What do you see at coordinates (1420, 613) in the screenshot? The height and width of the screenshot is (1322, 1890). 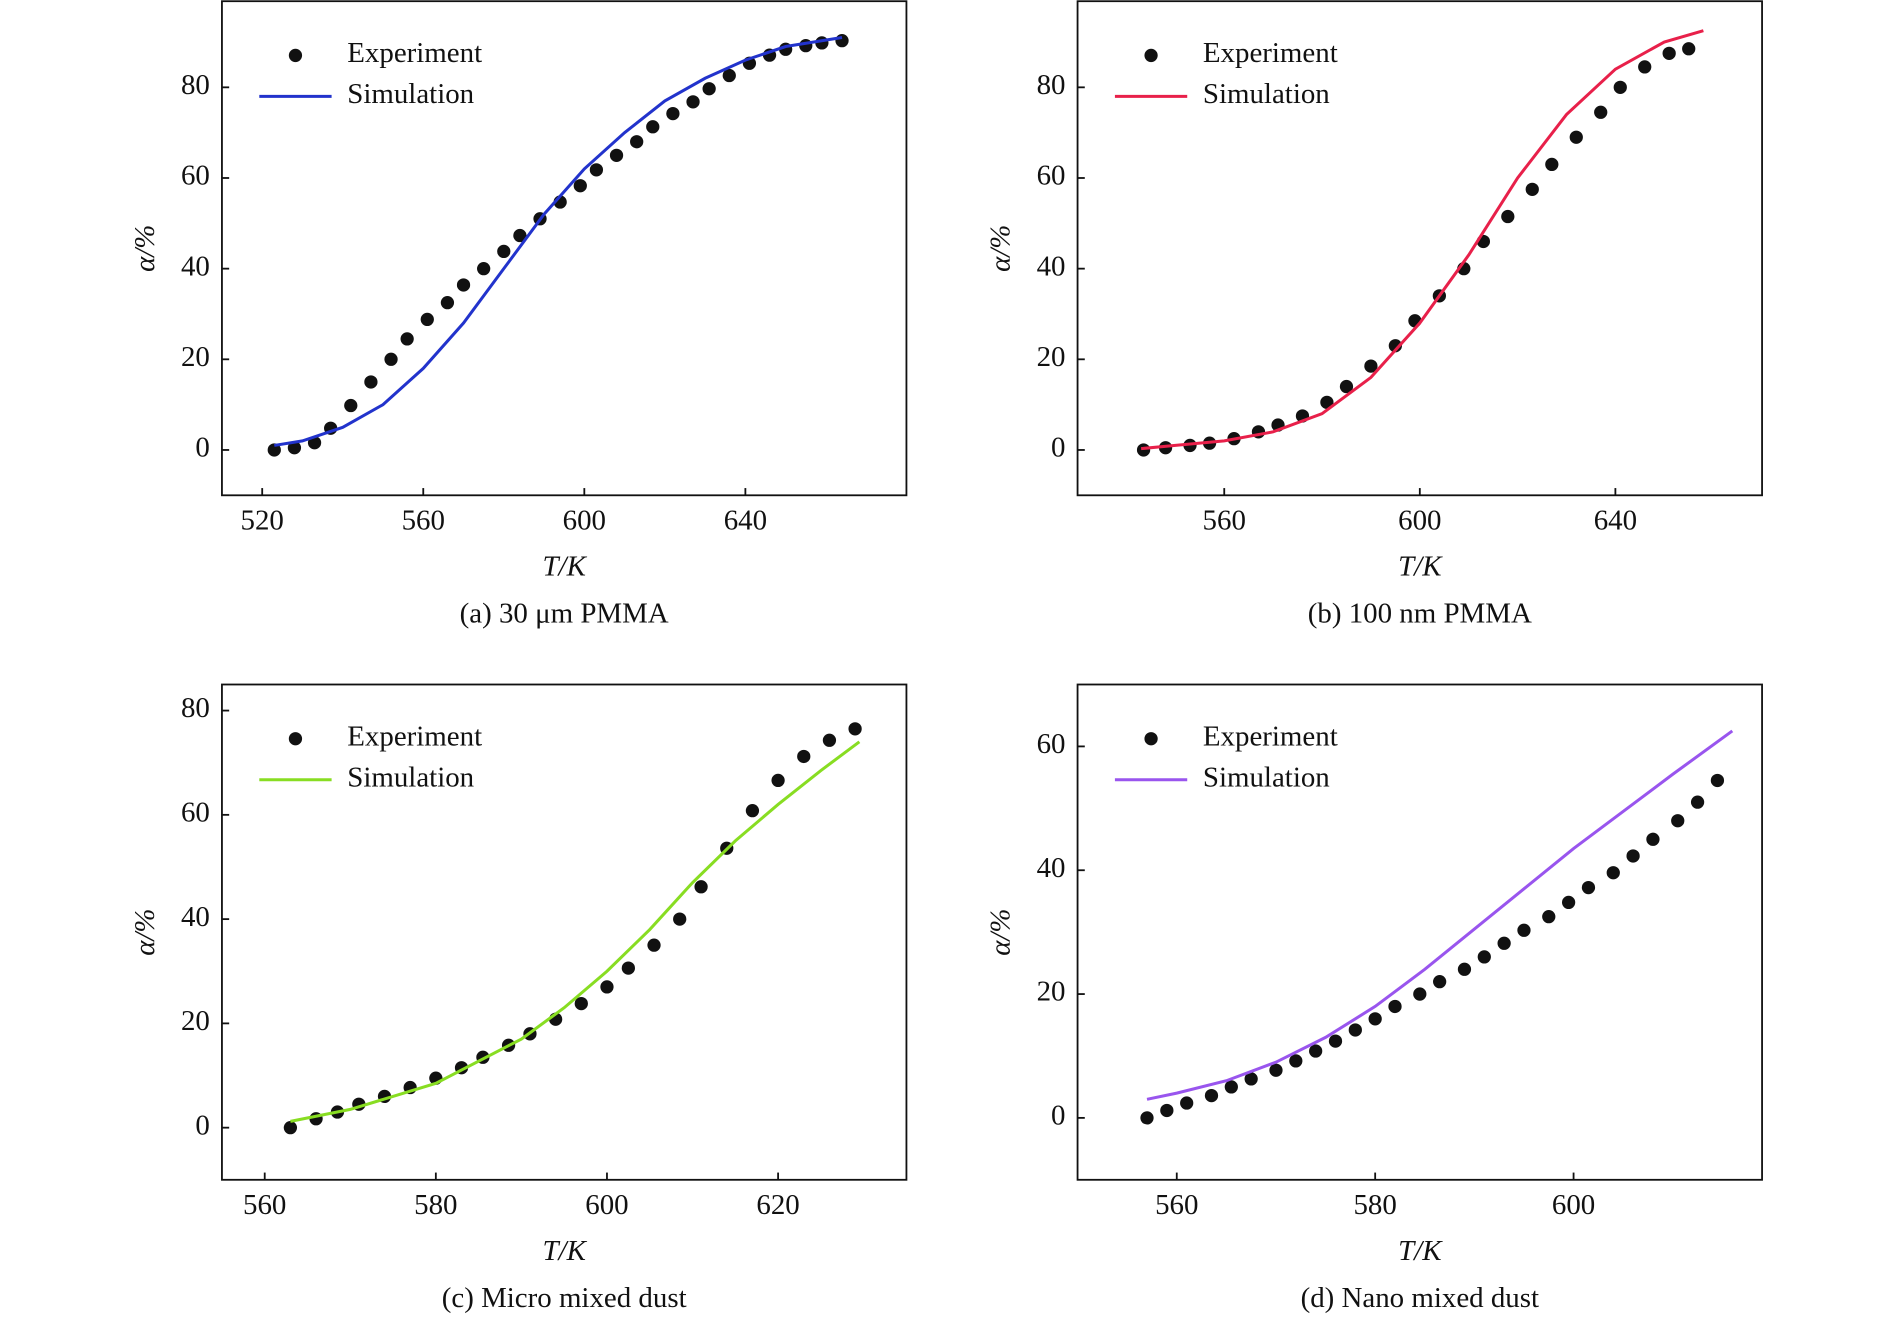 I see `caption: (b) 100 nm PMMA` at bounding box center [1420, 613].